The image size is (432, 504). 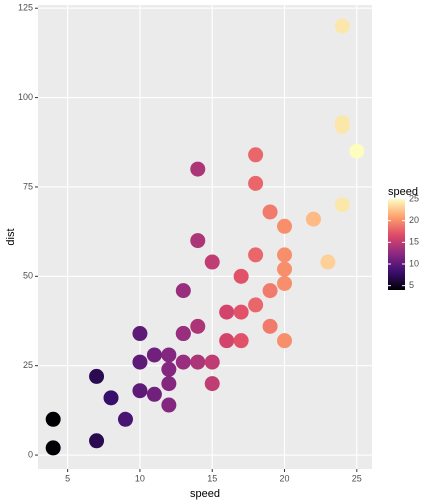 What do you see at coordinates (67, 478) in the screenshot?
I see `x-tick-label: 5` at bounding box center [67, 478].